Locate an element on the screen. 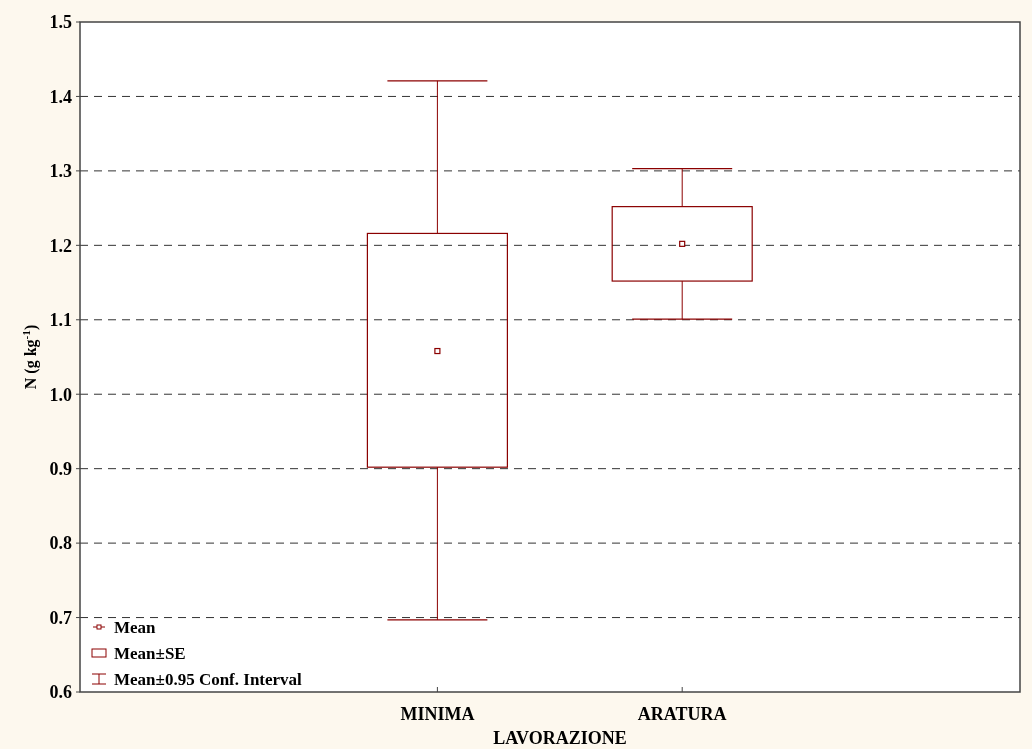 Image resolution: width=1032 pixels, height=749 pixels. y-tick-label: 0.6 is located at coordinates (60, 692).